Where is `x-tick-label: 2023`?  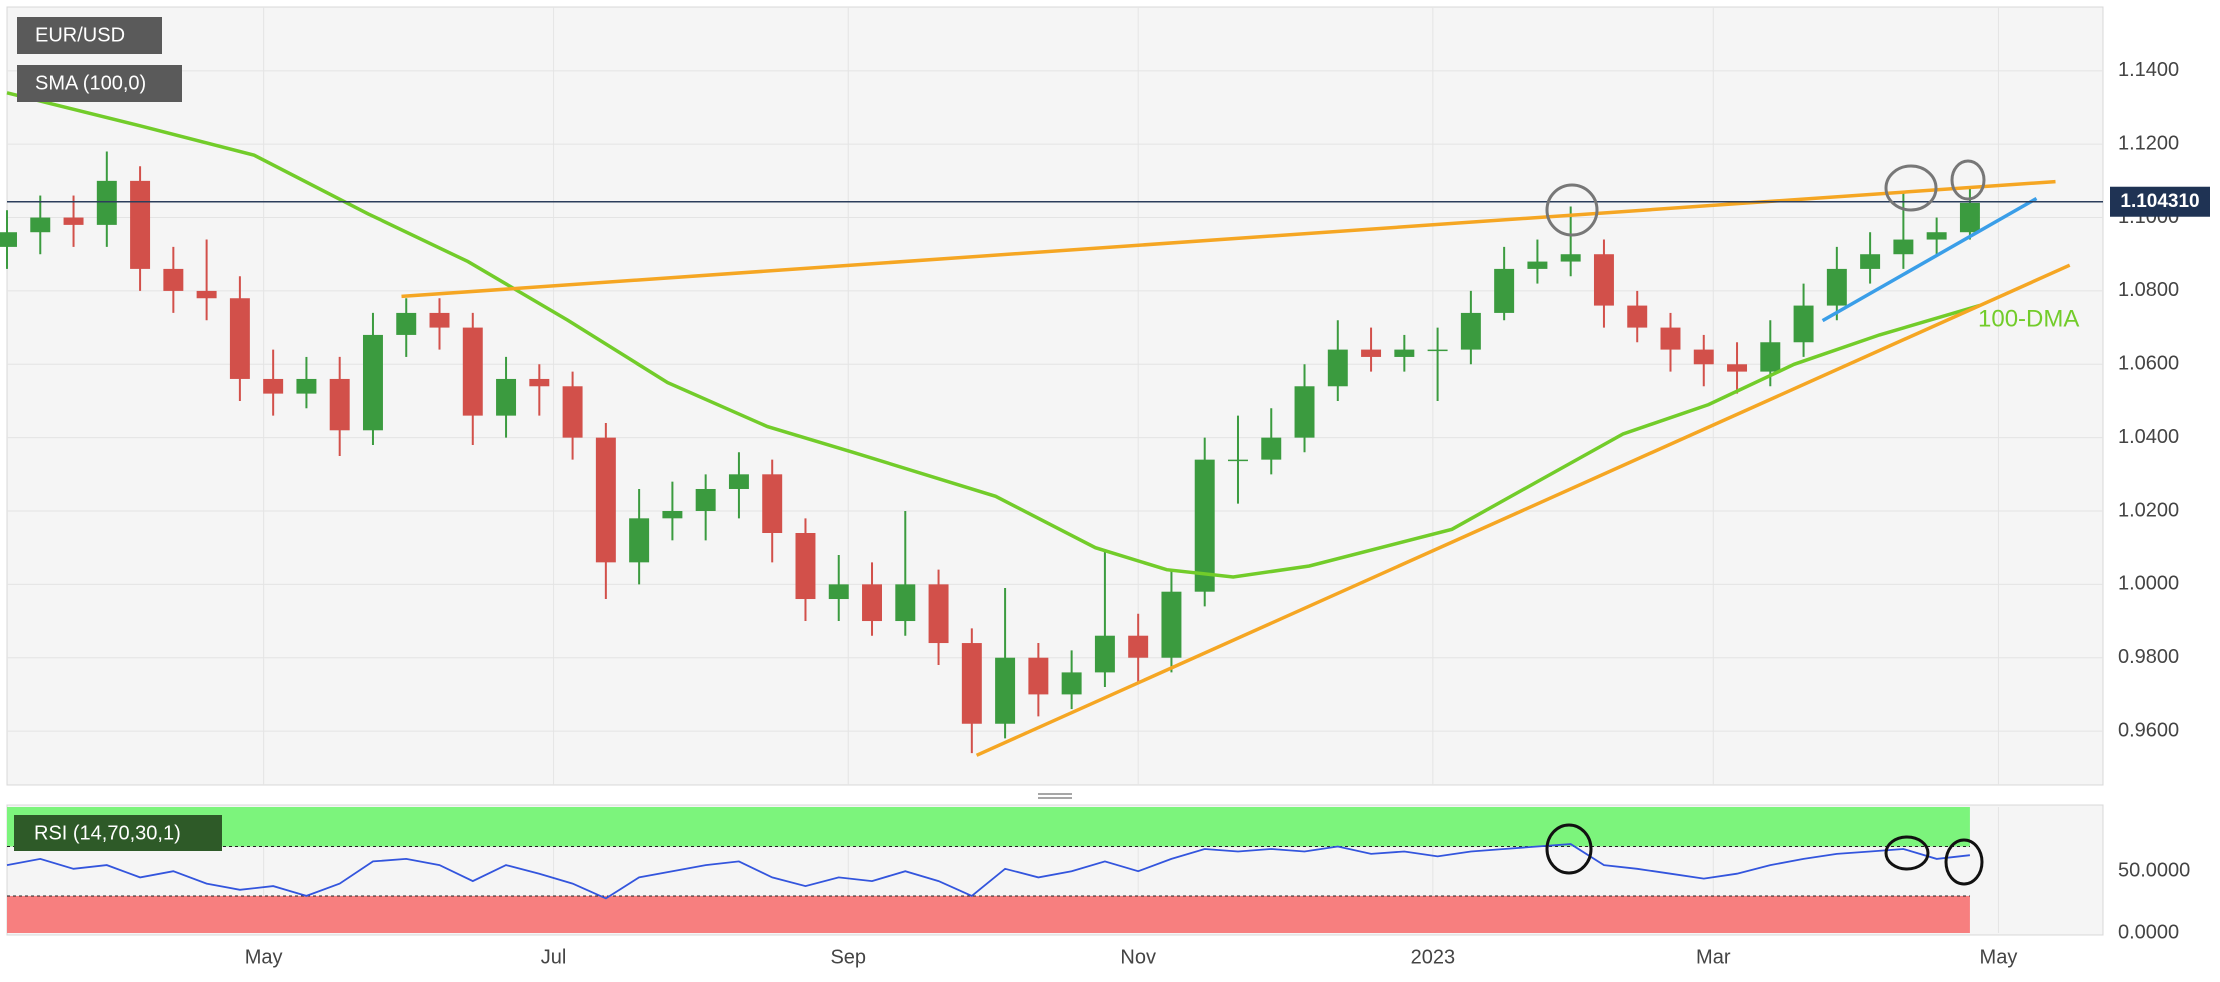 x-tick-label: 2023 is located at coordinates (1433, 957).